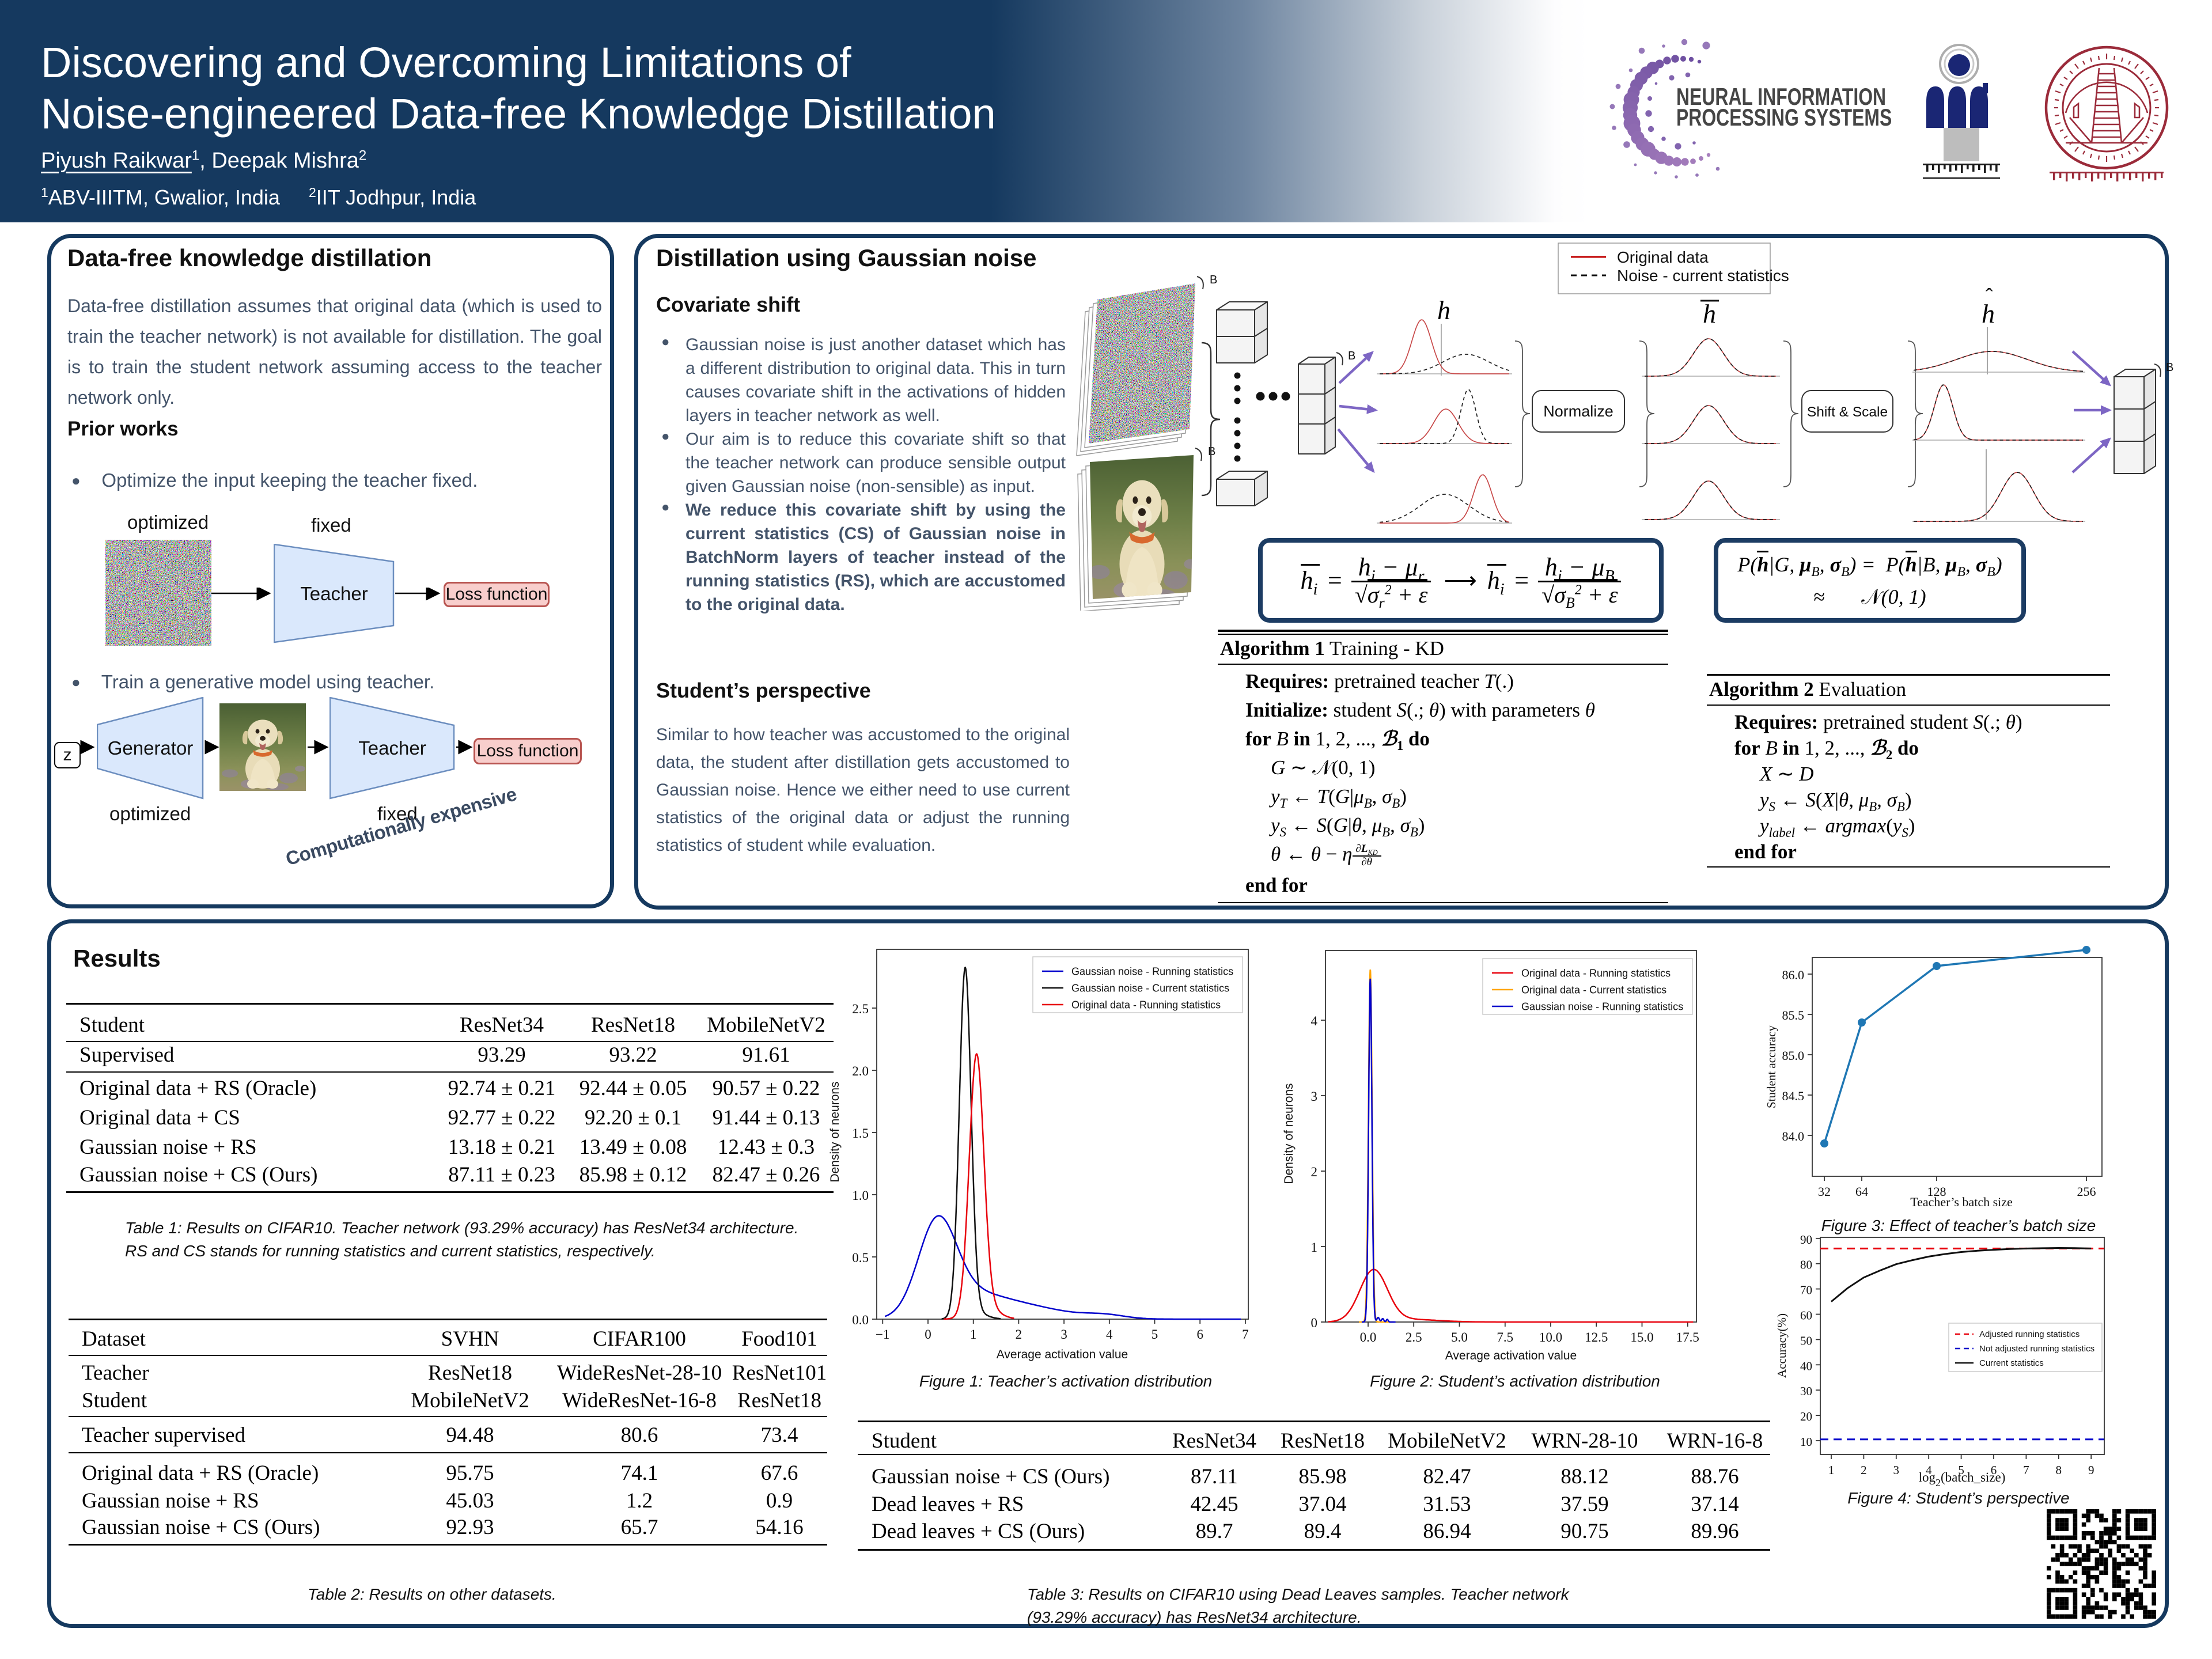 This screenshot has height=1659, width=2212. What do you see at coordinates (1824, 1191) in the screenshot?
I see `svg-text: 32` at bounding box center [1824, 1191].